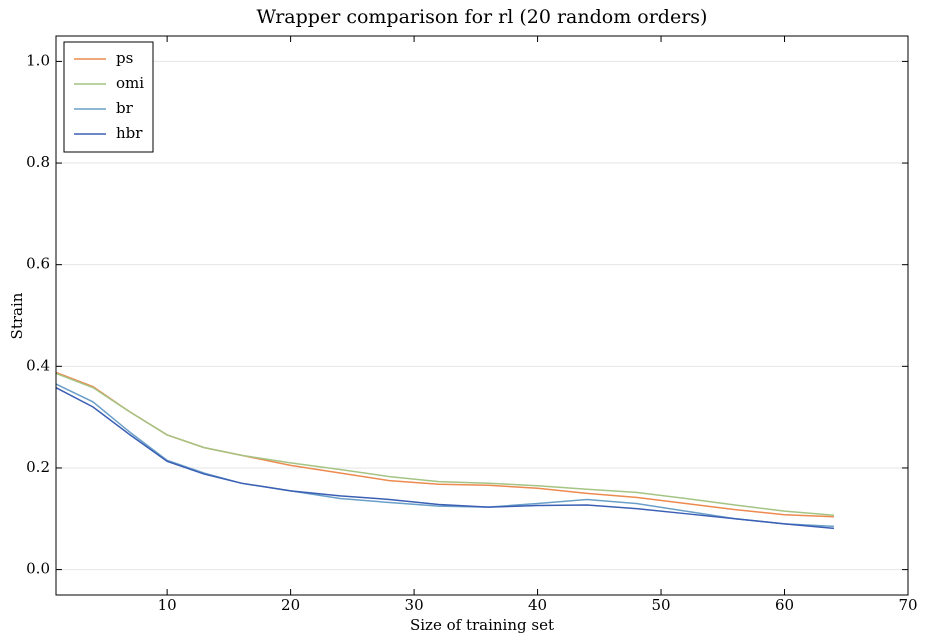  What do you see at coordinates (129, 133) in the screenshot?
I see `legend-label: hbr` at bounding box center [129, 133].